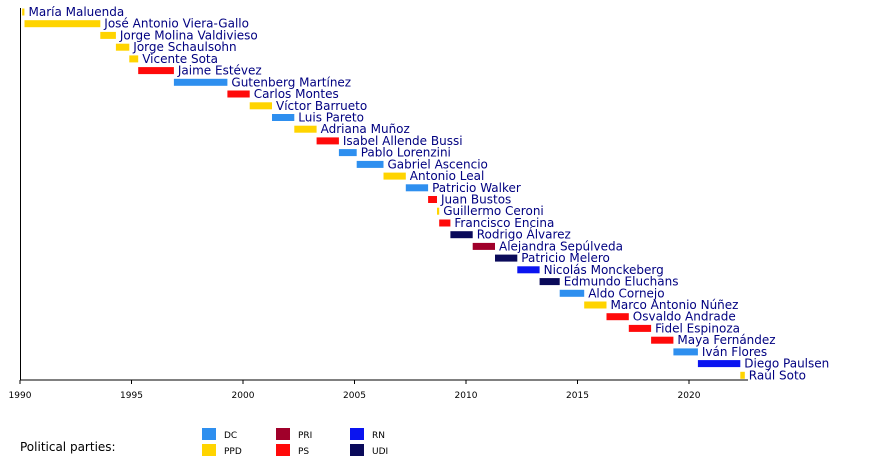  I want to click on bar-name-label: Guillermo Ceroni, so click(493, 211).